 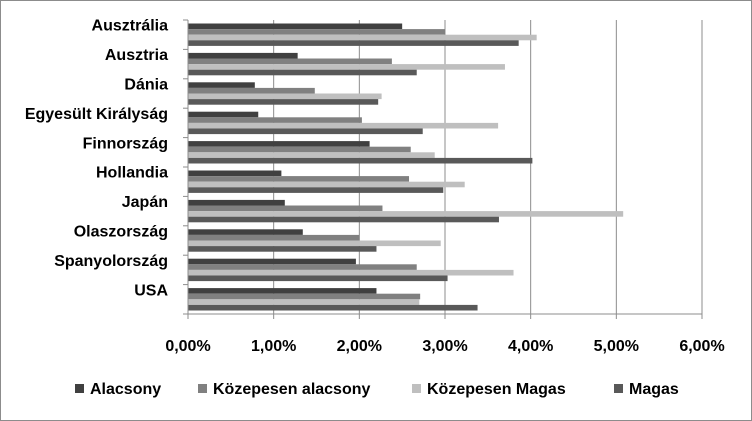 I want to click on x-tick-label: 5,00%, so click(x=616, y=346).